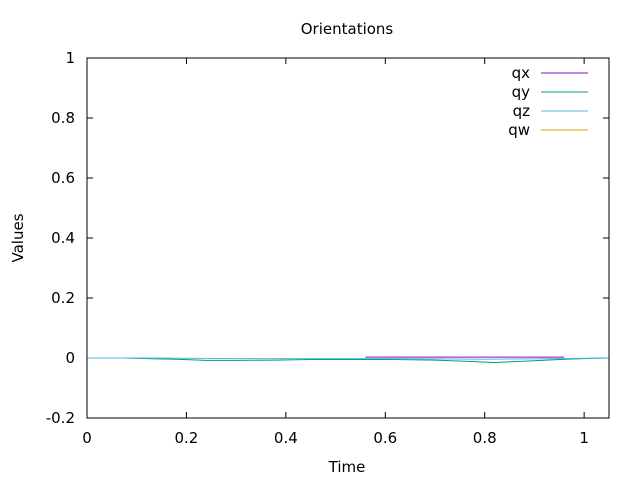 Image resolution: width=640 pixels, height=480 pixels. What do you see at coordinates (347, 29) in the screenshot?
I see `chart-title: Orientations` at bounding box center [347, 29].